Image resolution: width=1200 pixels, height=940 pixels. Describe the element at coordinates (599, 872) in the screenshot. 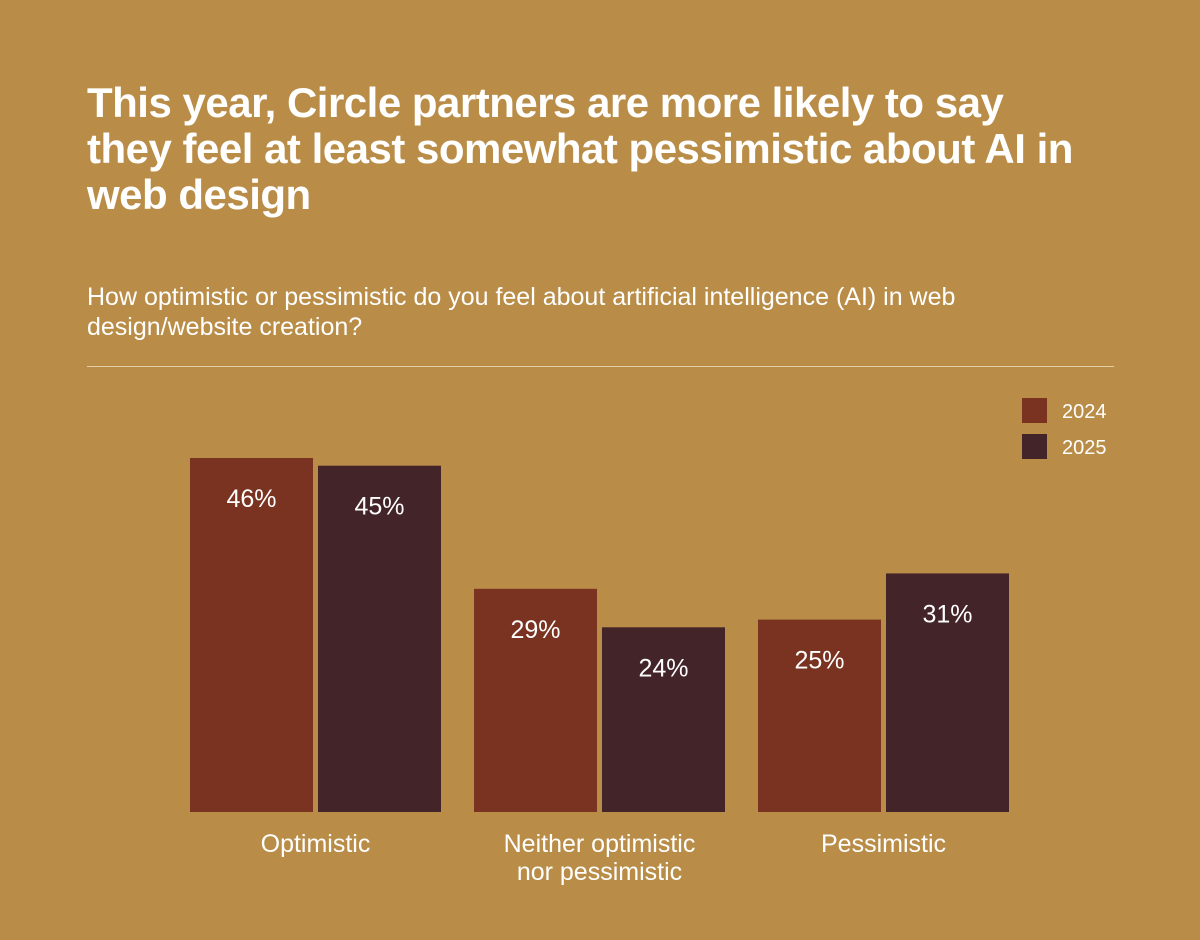

I see `category-label-line: nor pessimistic` at that location.